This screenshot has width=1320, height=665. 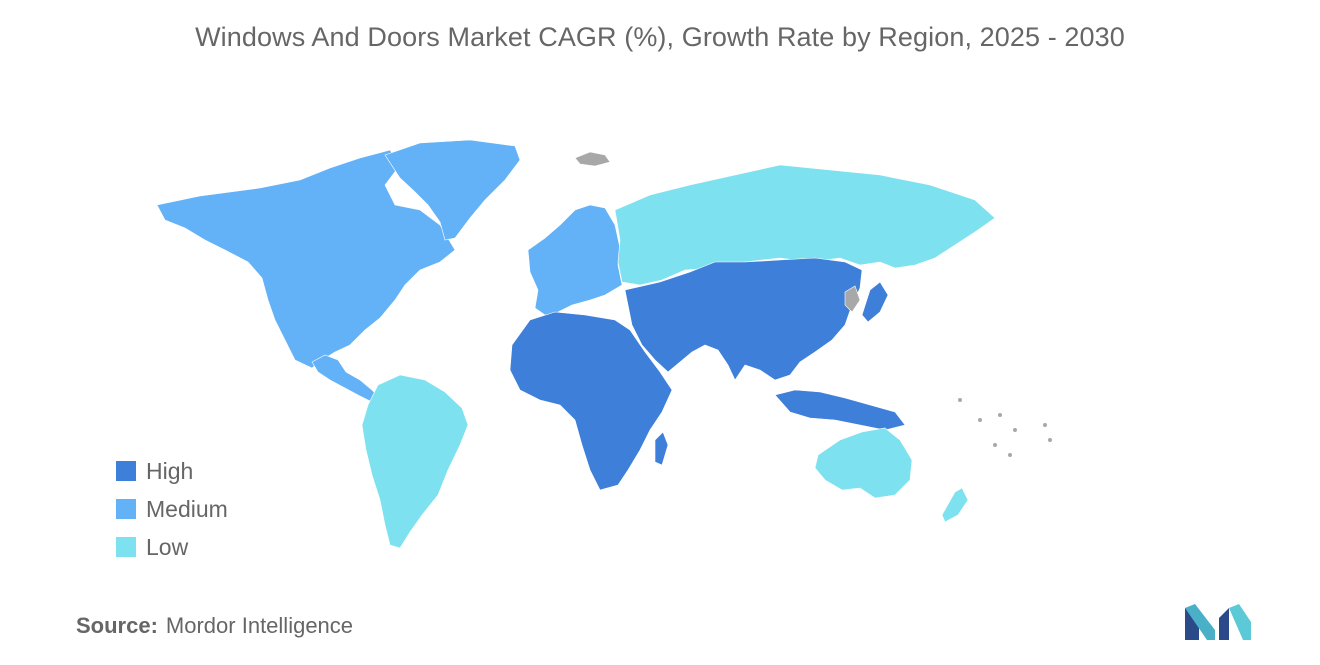 I want to click on legend-label-low: Low, so click(x=167, y=546).